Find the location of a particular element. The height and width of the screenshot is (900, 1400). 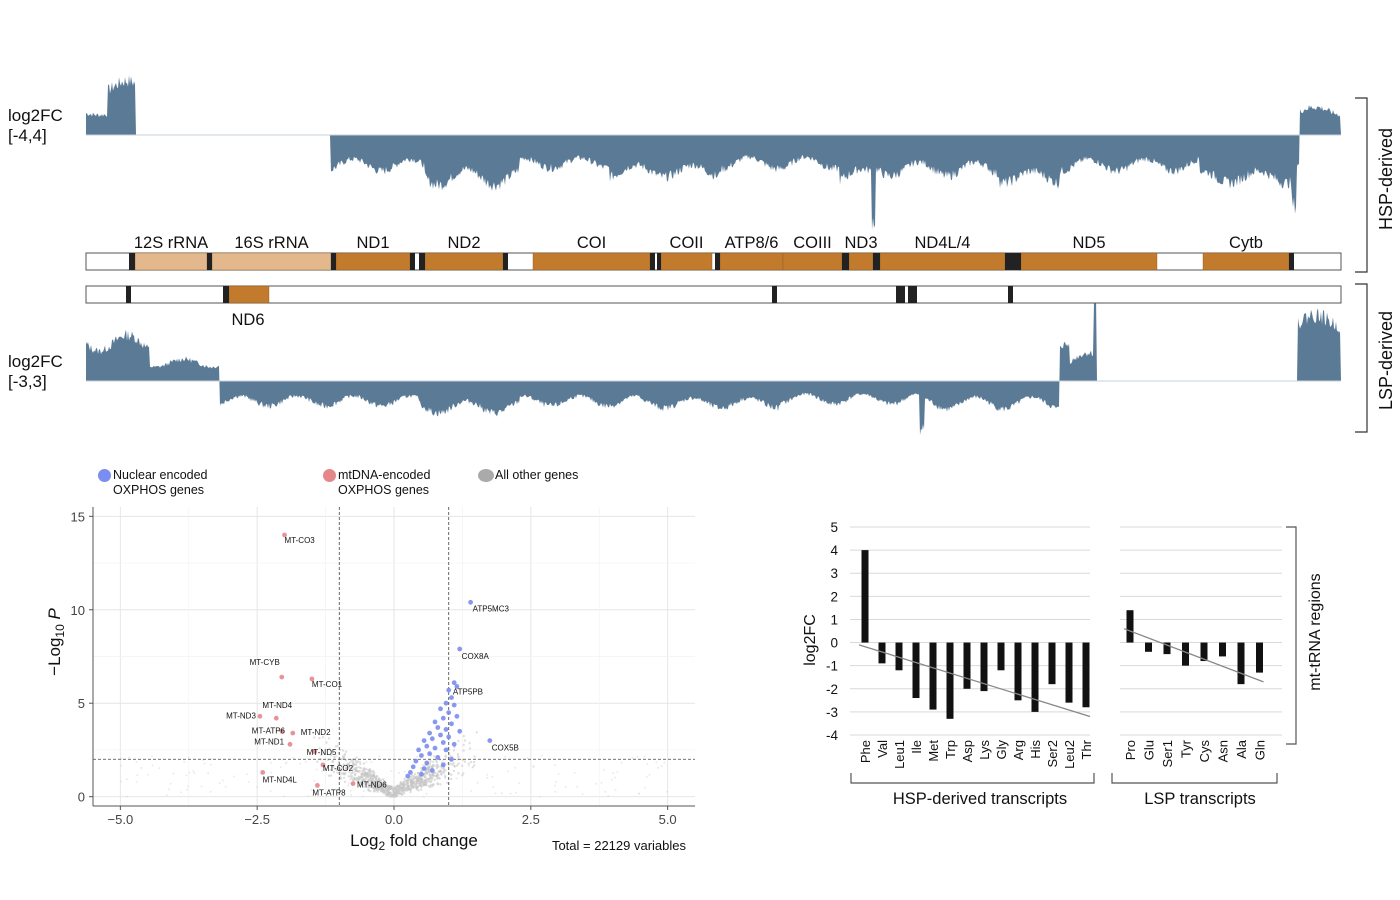

bar-cat-label-0-13: Thr is located at coordinates (1086, 749).